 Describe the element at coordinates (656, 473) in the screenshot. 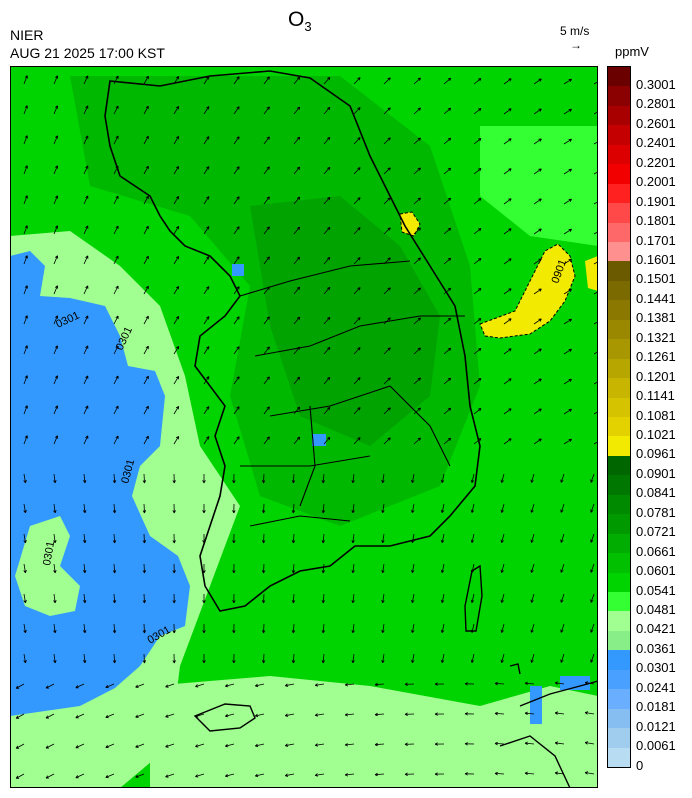

I see `colorbar-label: 0.0901` at that location.